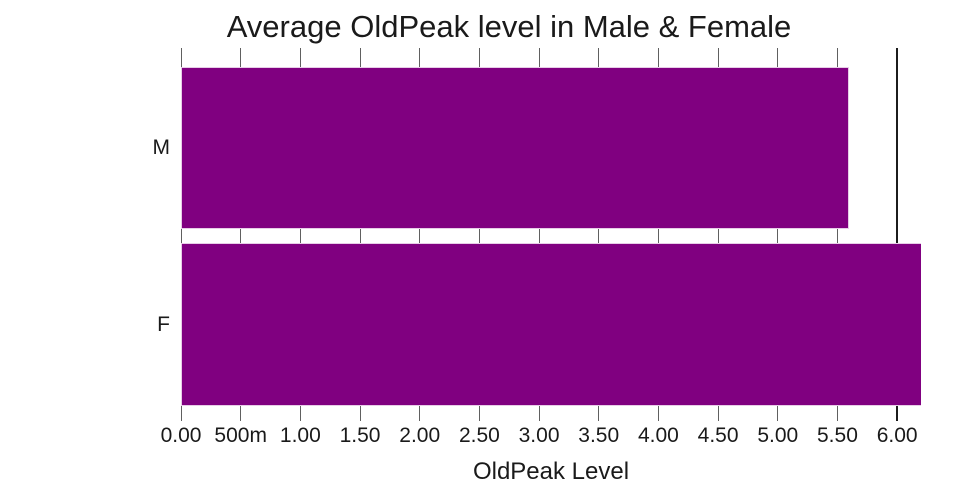  What do you see at coordinates (479, 435) in the screenshot?
I see `x-tick-label-2.50: 2.50` at bounding box center [479, 435].